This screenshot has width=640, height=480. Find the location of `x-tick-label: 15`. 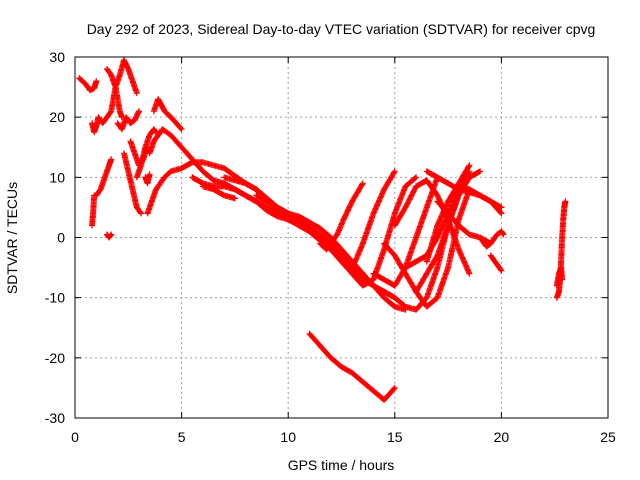

x-tick-label: 15 is located at coordinates (395, 437).